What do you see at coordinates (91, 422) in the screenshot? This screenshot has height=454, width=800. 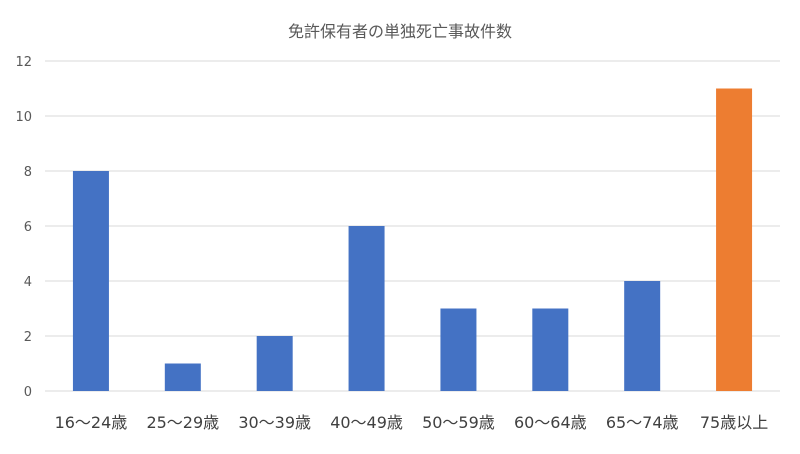 I see `x-tick-label: 16〜24歳` at bounding box center [91, 422].